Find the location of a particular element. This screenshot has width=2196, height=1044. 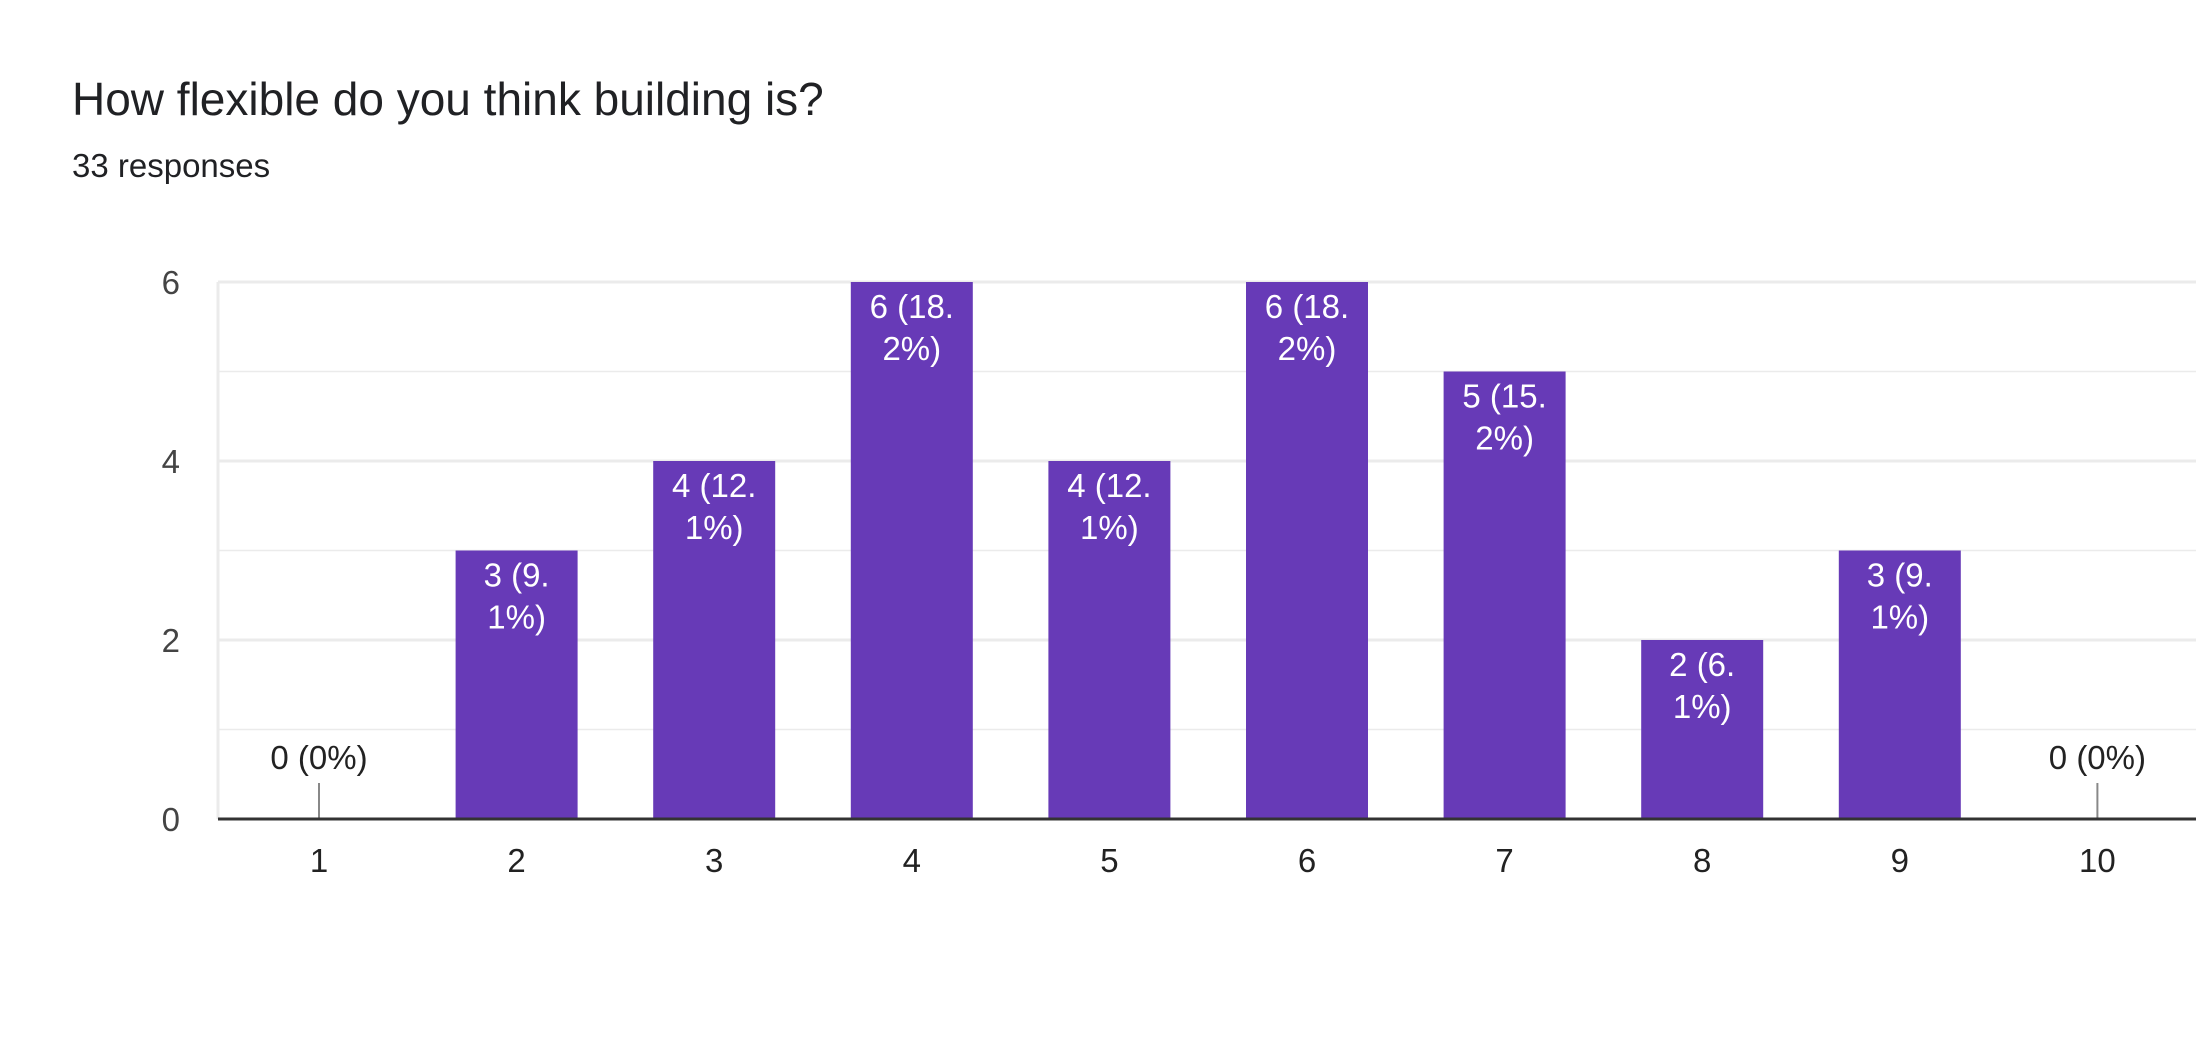

x-tick-label: 2 is located at coordinates (516, 860).